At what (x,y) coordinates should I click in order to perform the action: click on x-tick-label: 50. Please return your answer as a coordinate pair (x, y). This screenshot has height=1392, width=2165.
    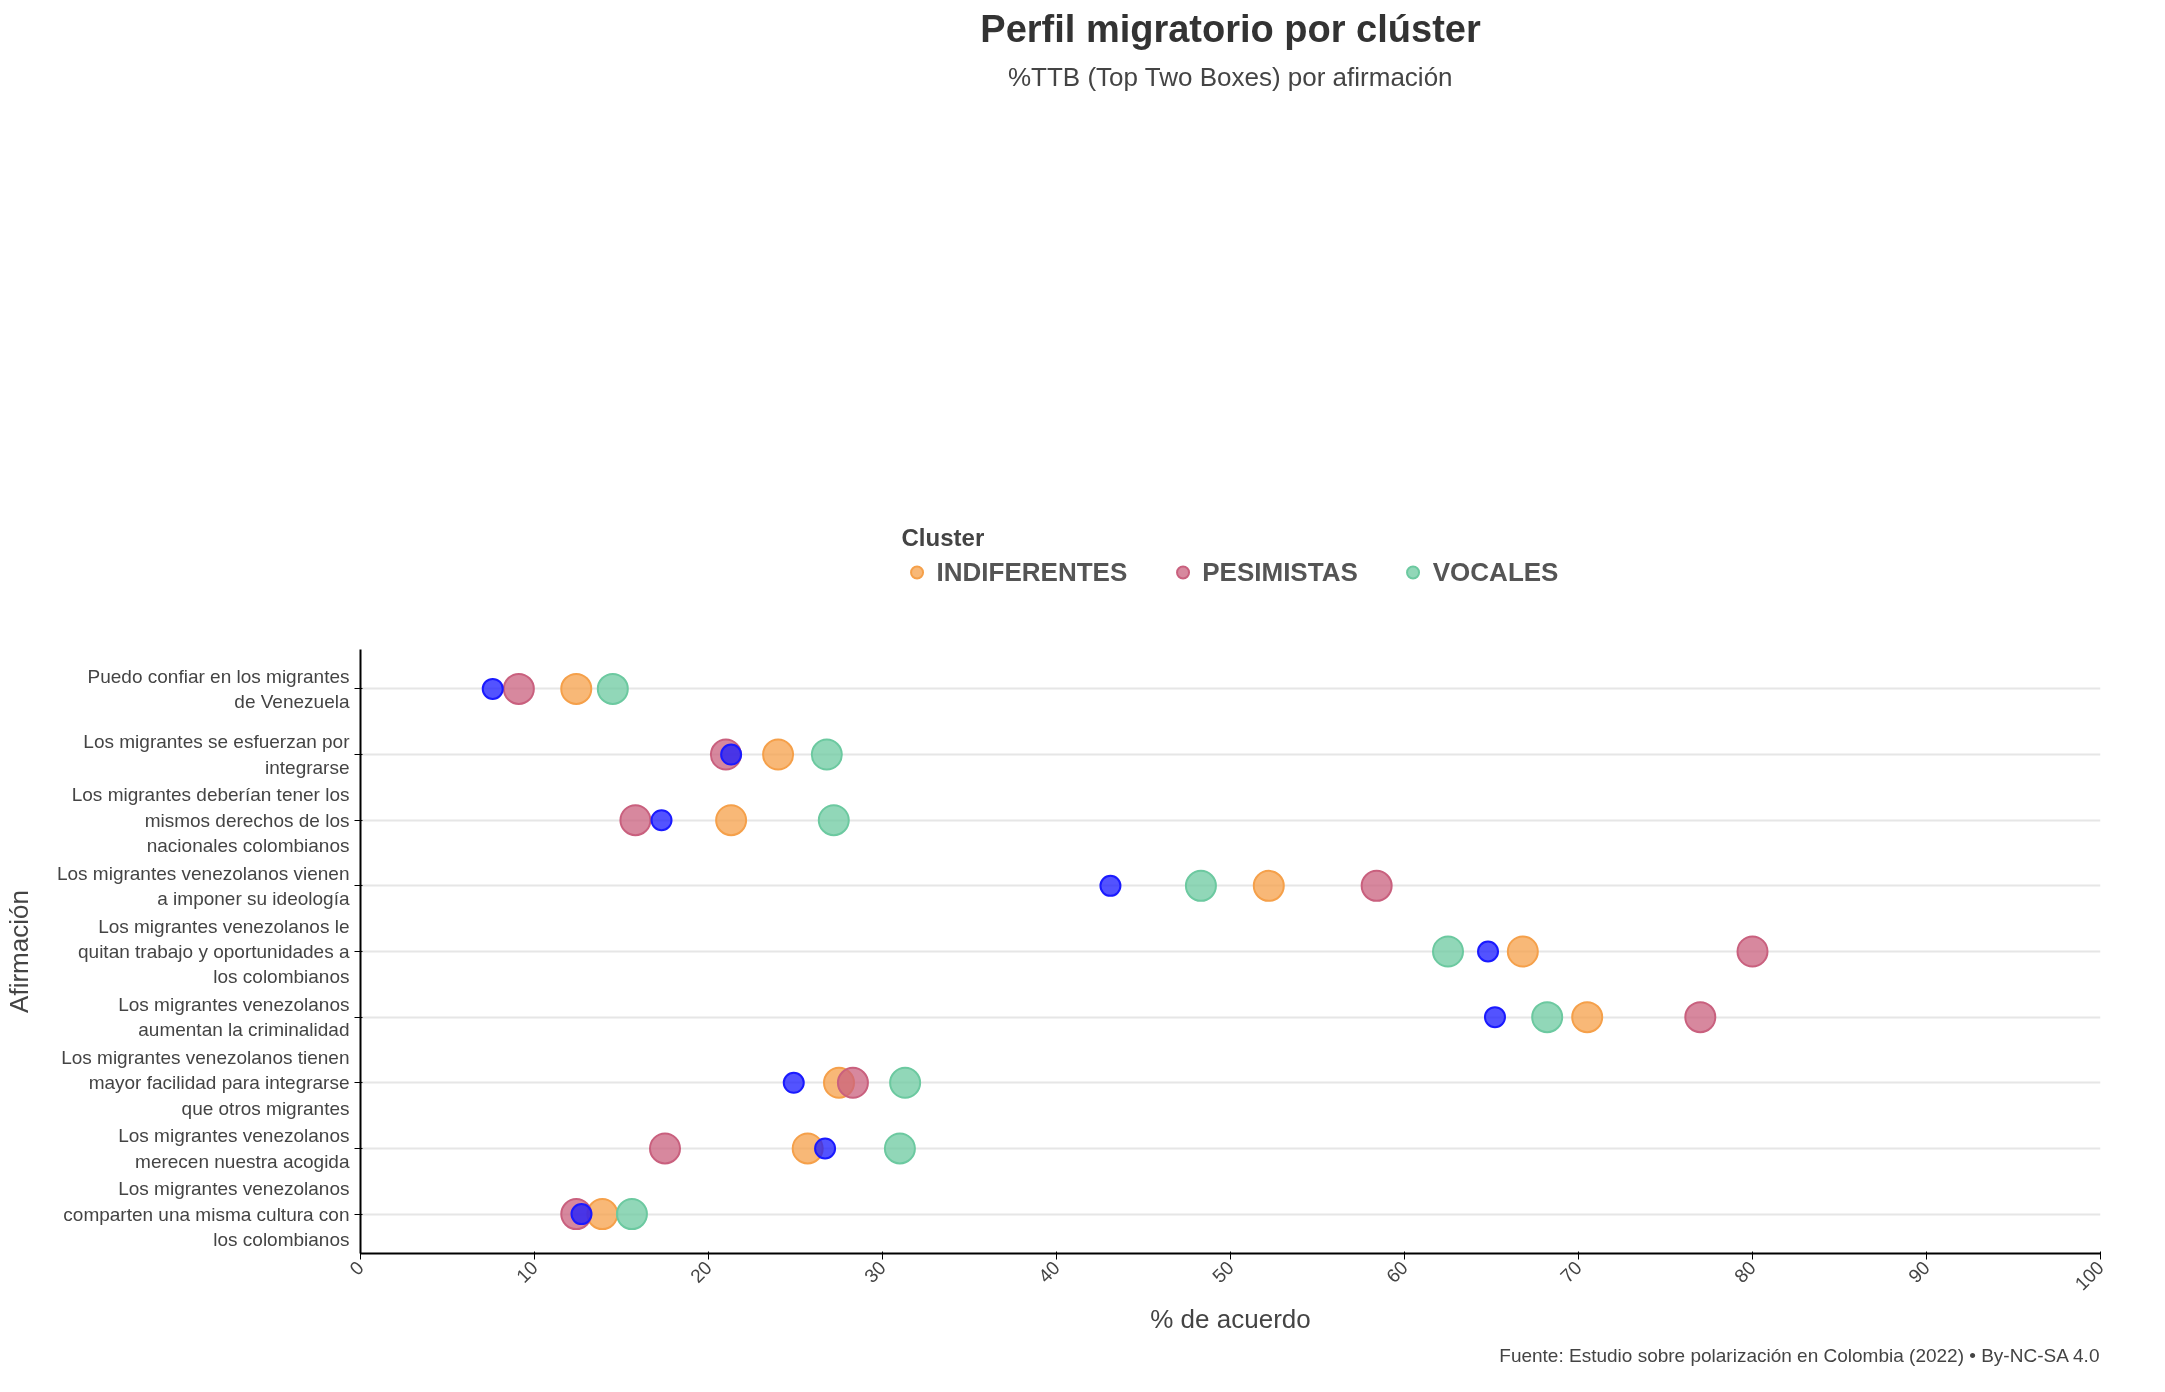
    Looking at the image, I should click on (1223, 1272).